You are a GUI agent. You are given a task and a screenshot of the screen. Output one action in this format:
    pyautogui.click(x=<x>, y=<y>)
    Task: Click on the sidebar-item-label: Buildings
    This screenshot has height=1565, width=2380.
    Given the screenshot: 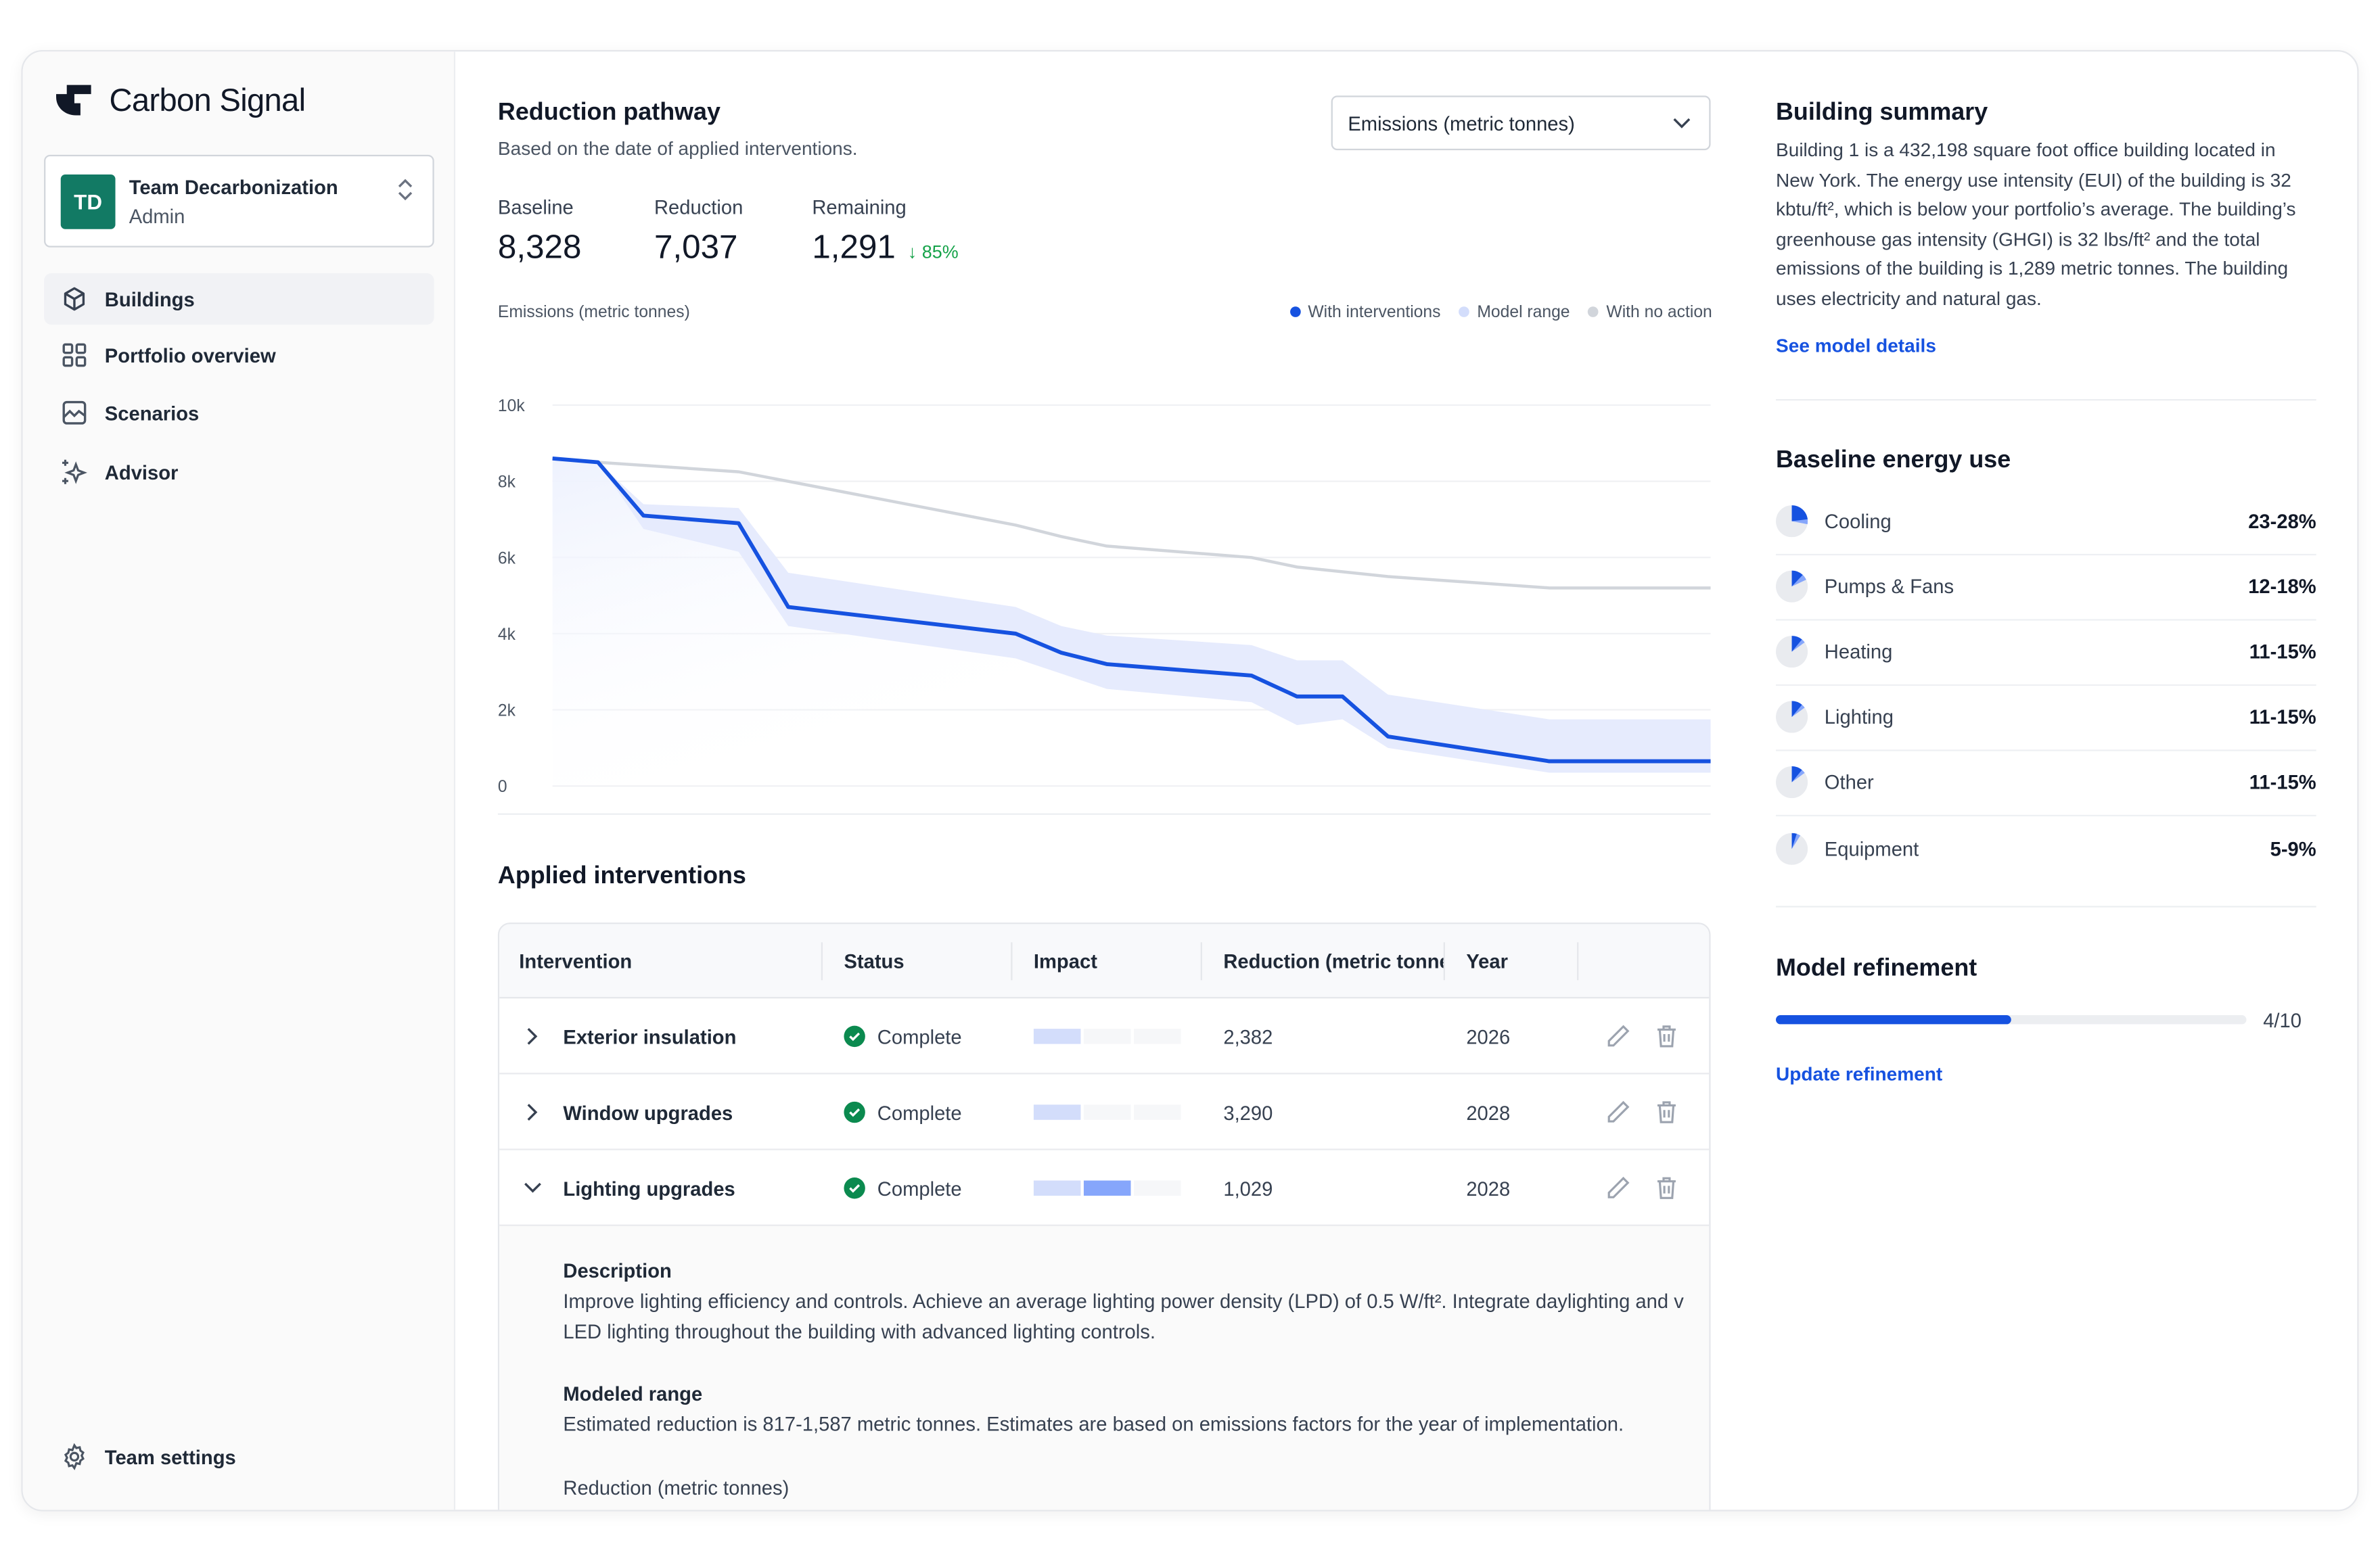 What is the action you would take?
    pyautogui.click(x=149, y=298)
    